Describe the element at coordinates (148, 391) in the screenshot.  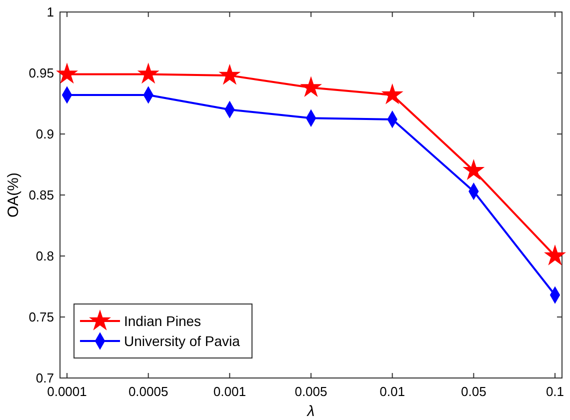
I see `x-tick-label: 0.0005` at that location.